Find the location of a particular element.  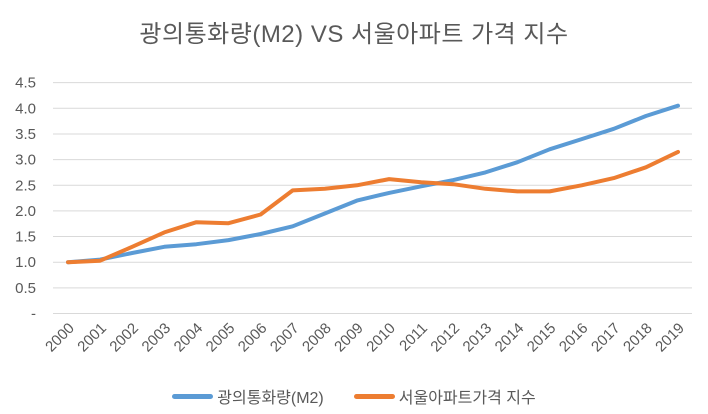

x-tick-label: 2010 is located at coordinates (381, 338).